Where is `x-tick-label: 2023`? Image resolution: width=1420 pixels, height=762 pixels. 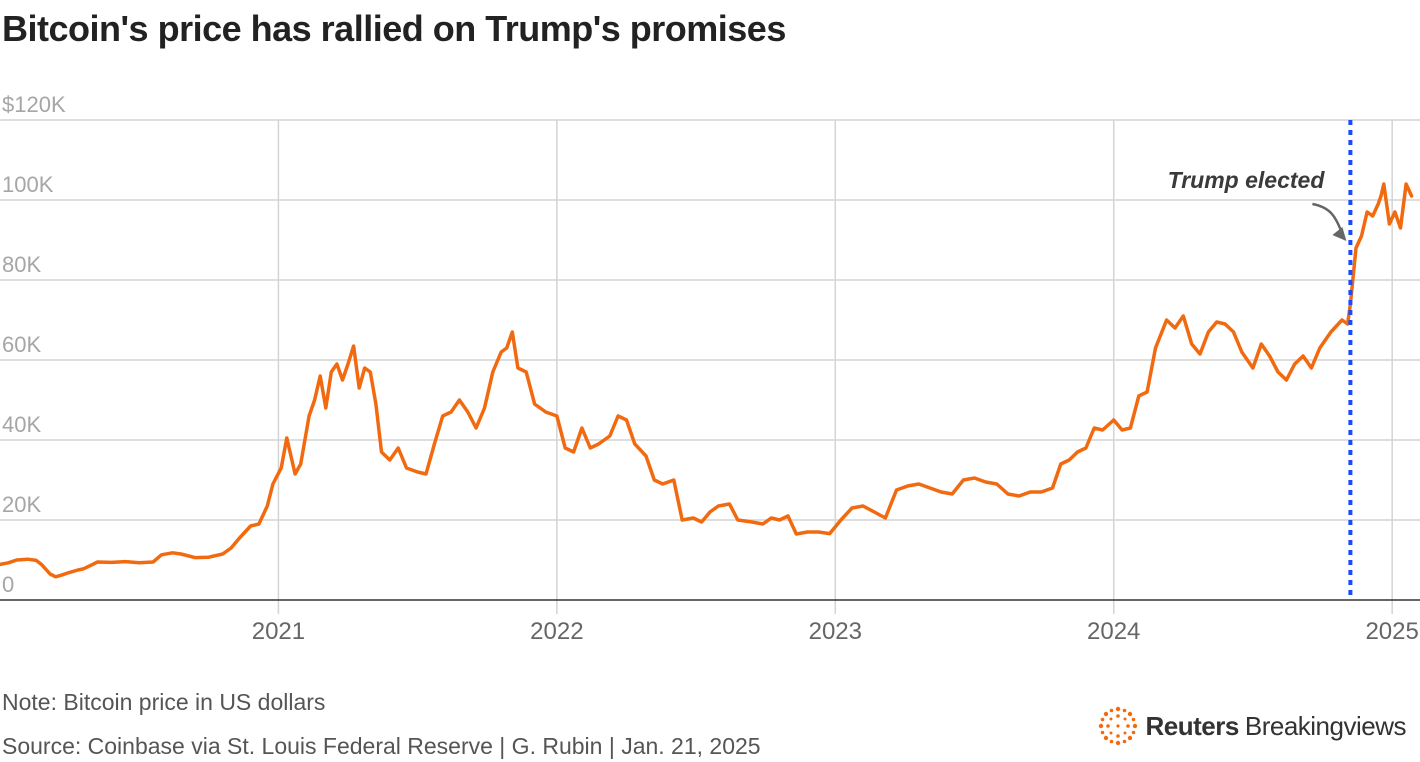
x-tick-label: 2023 is located at coordinates (835, 631).